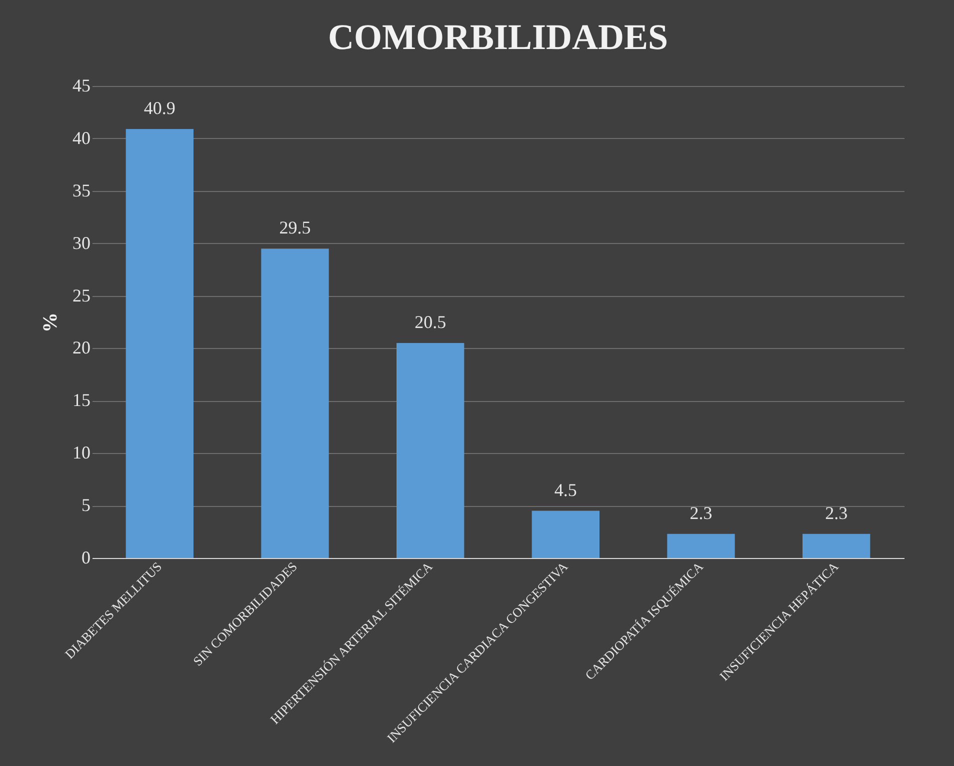 This screenshot has width=954, height=766. Describe the element at coordinates (81, 295) in the screenshot. I see `y-tick-label: 25` at that location.